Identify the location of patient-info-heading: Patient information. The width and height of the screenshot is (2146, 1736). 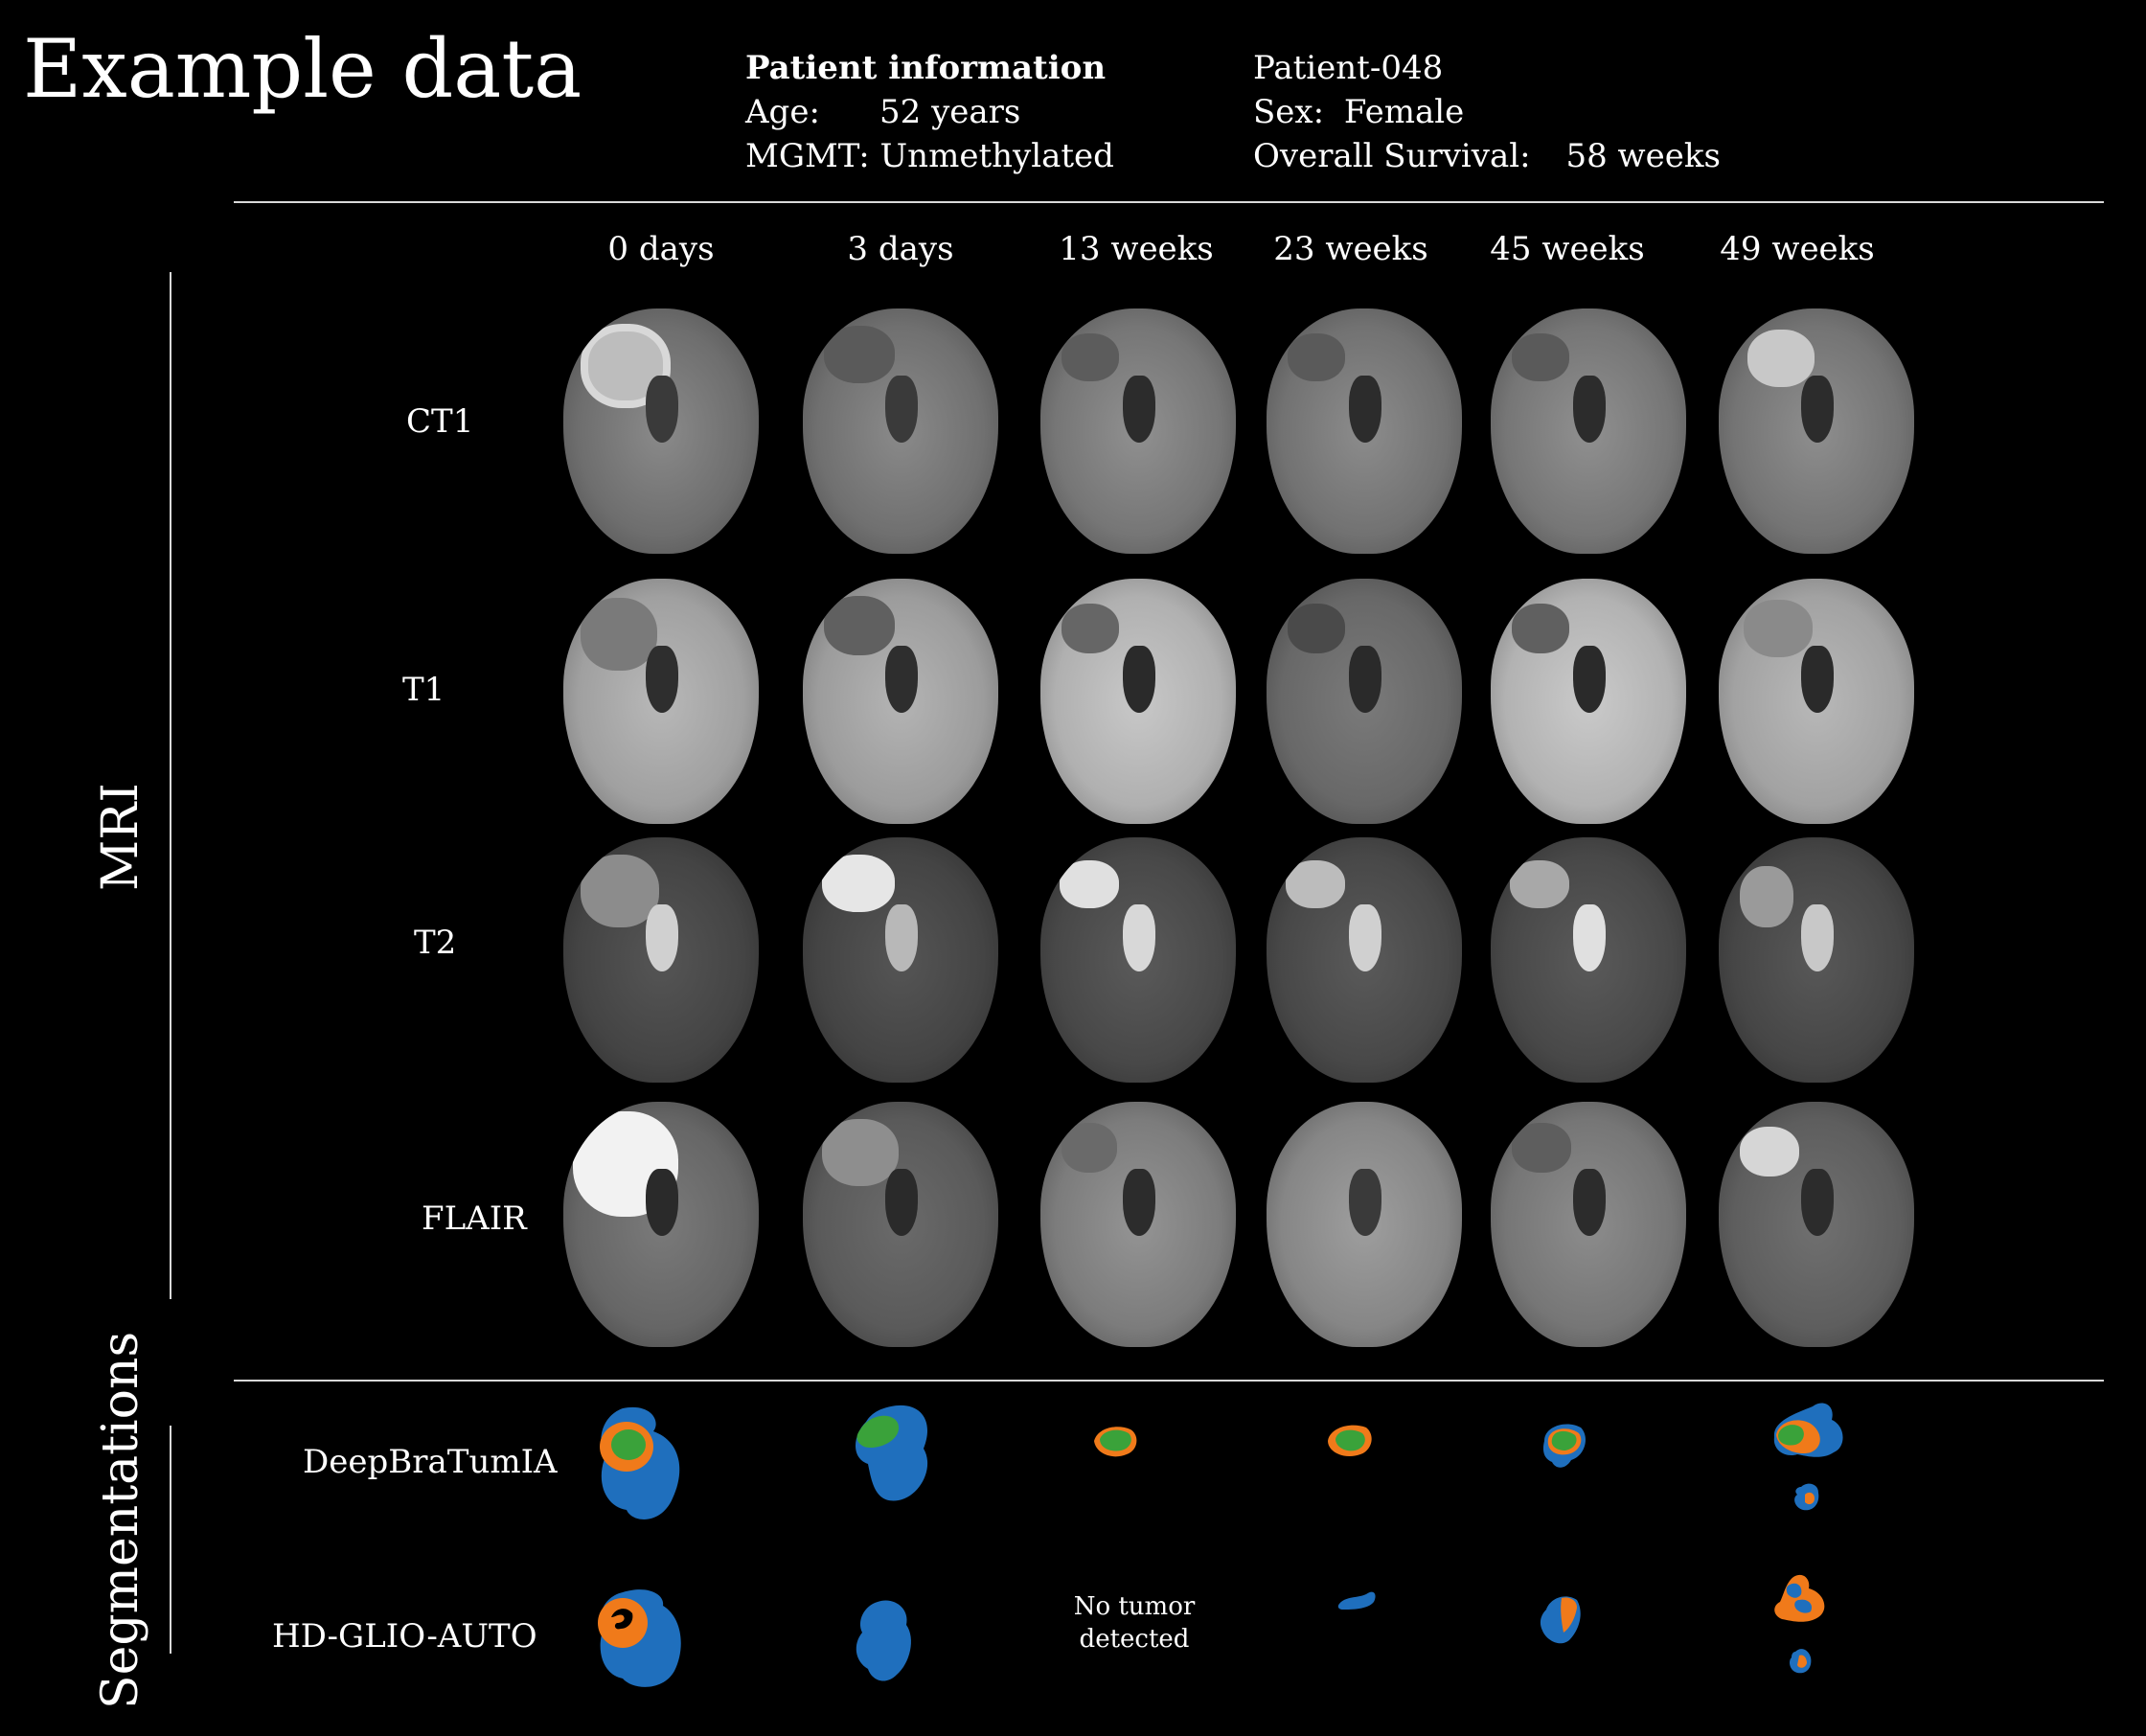
(926, 68).